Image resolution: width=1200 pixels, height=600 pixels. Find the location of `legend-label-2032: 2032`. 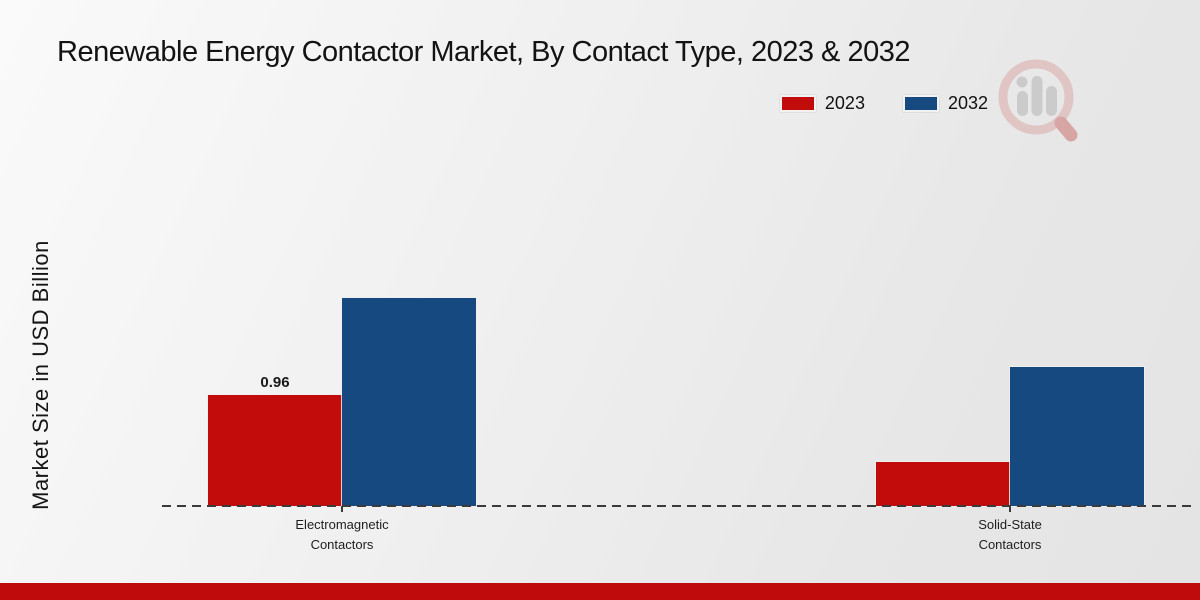

legend-label-2032: 2032 is located at coordinates (967, 103).